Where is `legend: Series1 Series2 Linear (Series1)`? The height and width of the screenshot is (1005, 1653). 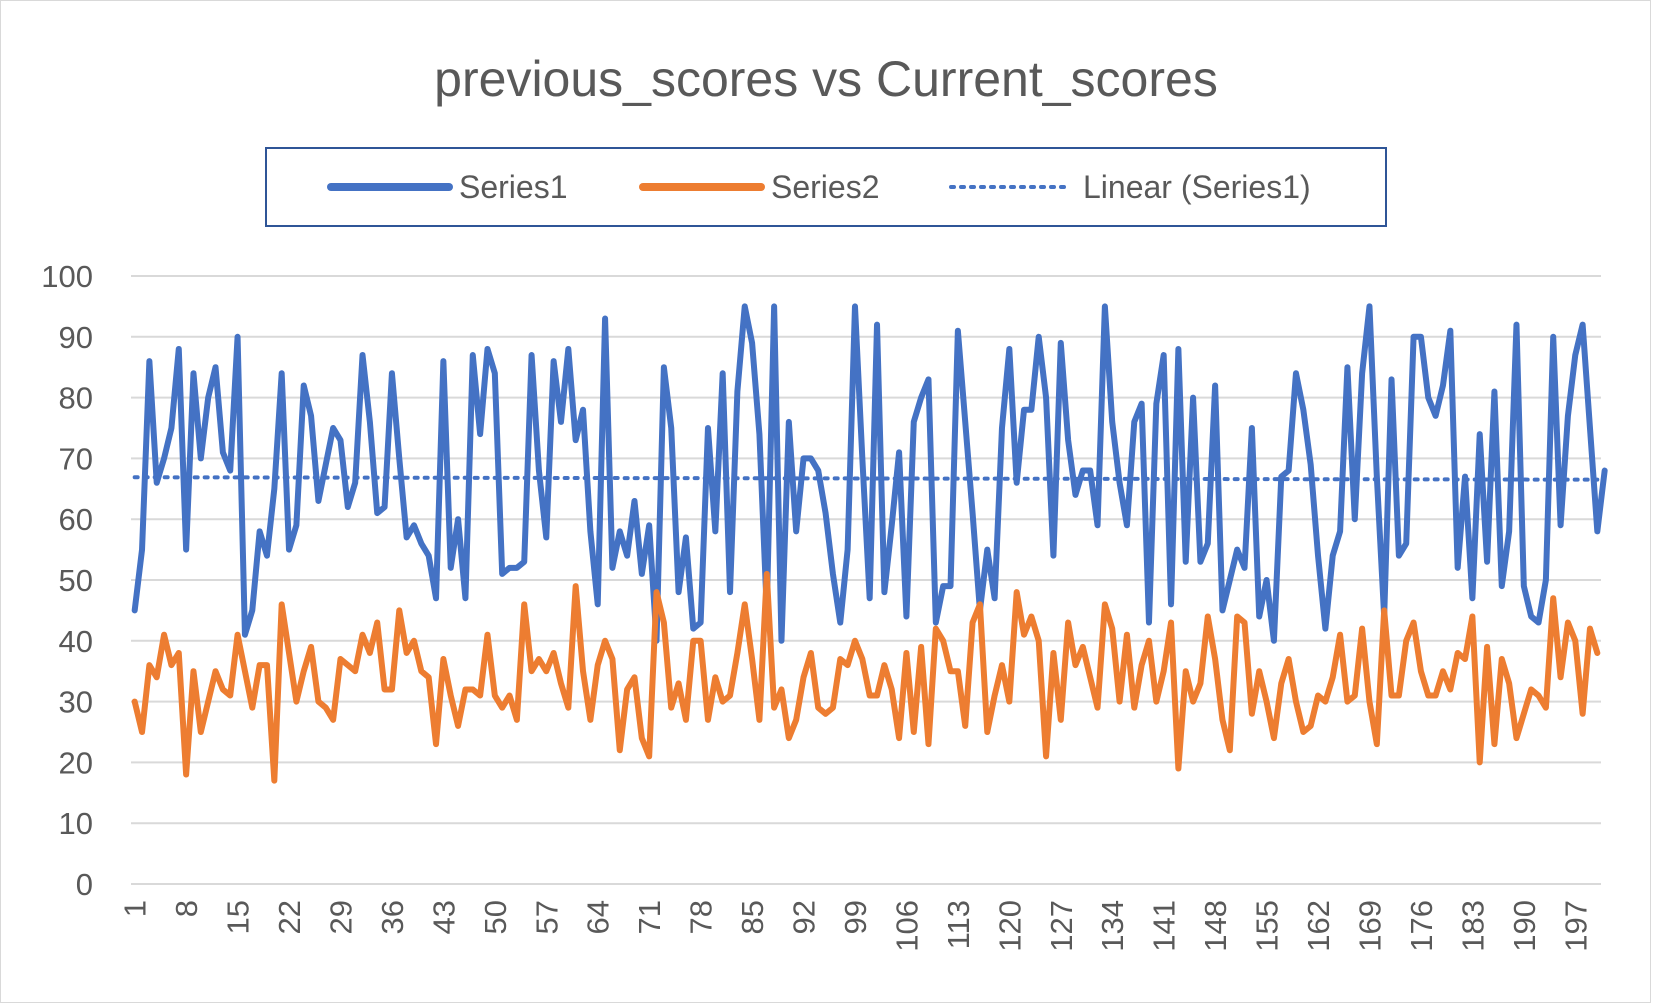 legend: Series1 Series2 Linear (Series1) is located at coordinates (826, 187).